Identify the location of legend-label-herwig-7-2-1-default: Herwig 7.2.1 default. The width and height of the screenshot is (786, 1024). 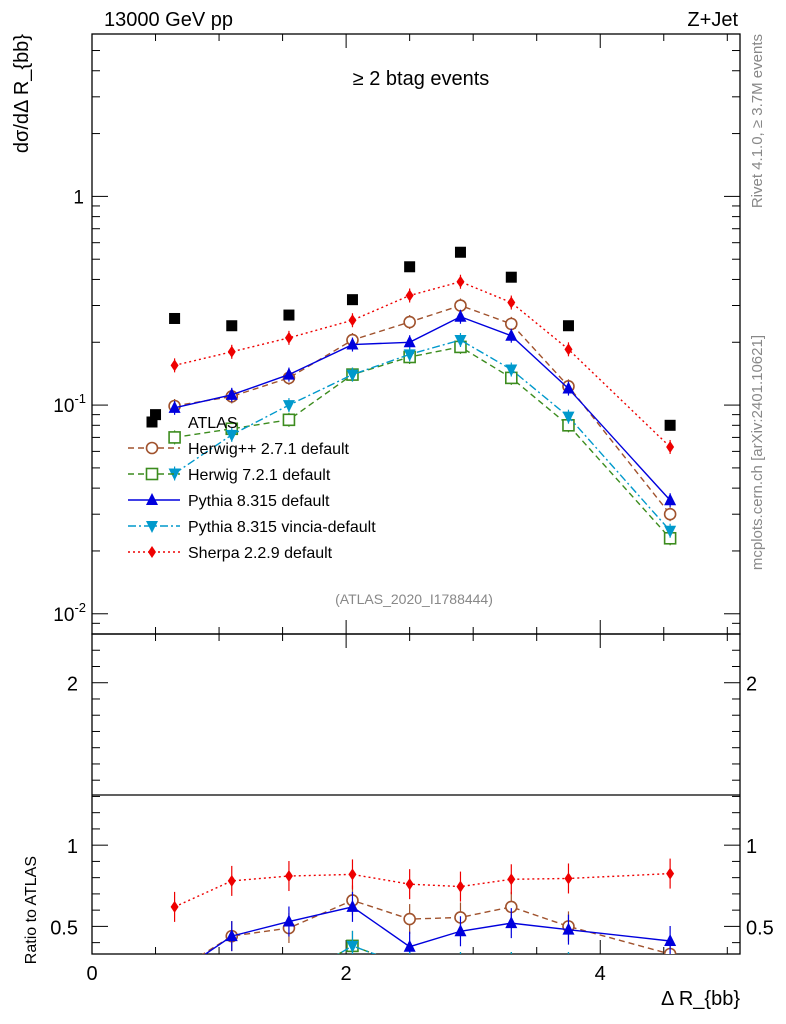
(259, 475).